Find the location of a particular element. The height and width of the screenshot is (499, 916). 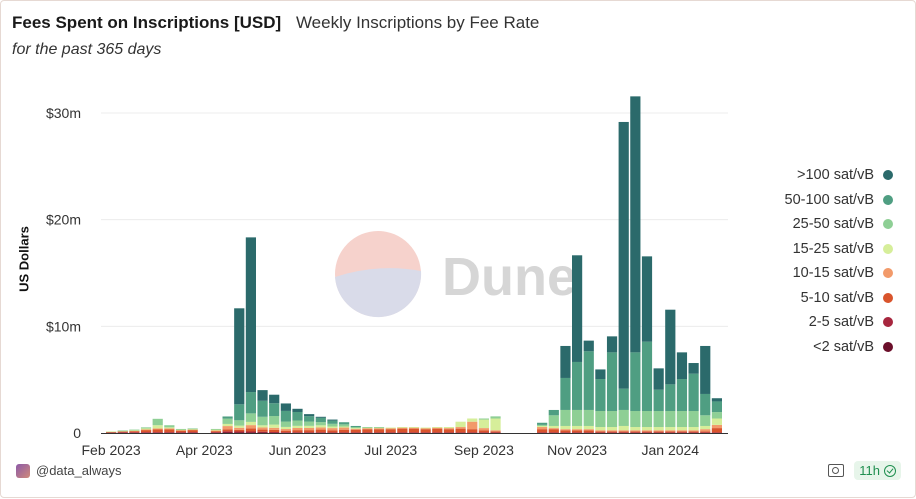

chart-title: Fees Spent on Inscriptions [USD] is located at coordinates (147, 22).